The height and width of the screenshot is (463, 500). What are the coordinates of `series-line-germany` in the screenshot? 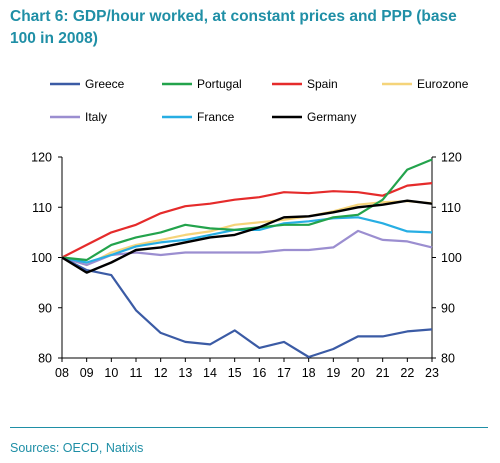 It's located at (247, 236).